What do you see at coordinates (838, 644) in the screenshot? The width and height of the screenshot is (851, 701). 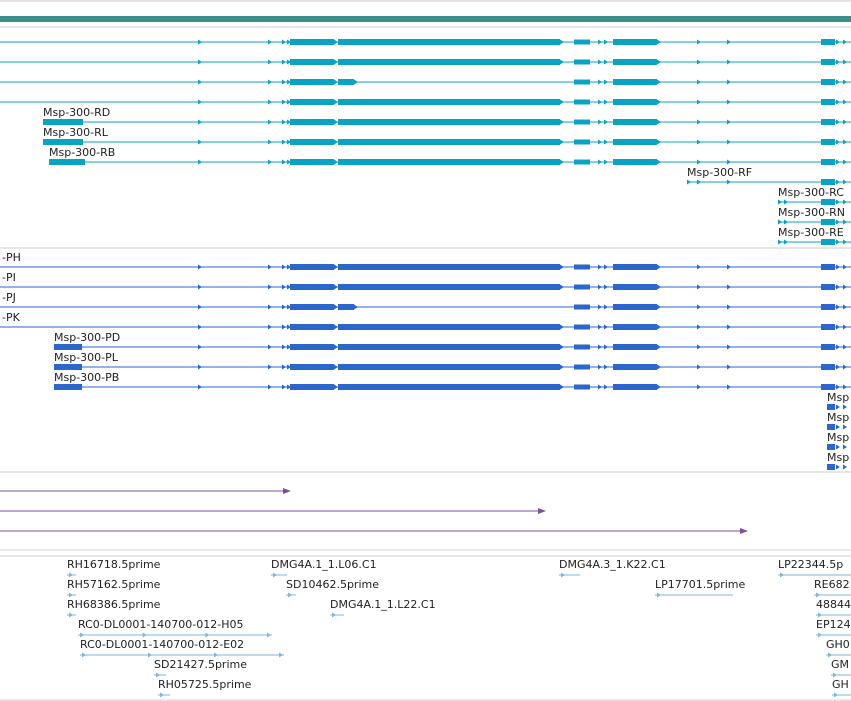 I see `est-label: GH0` at bounding box center [838, 644].